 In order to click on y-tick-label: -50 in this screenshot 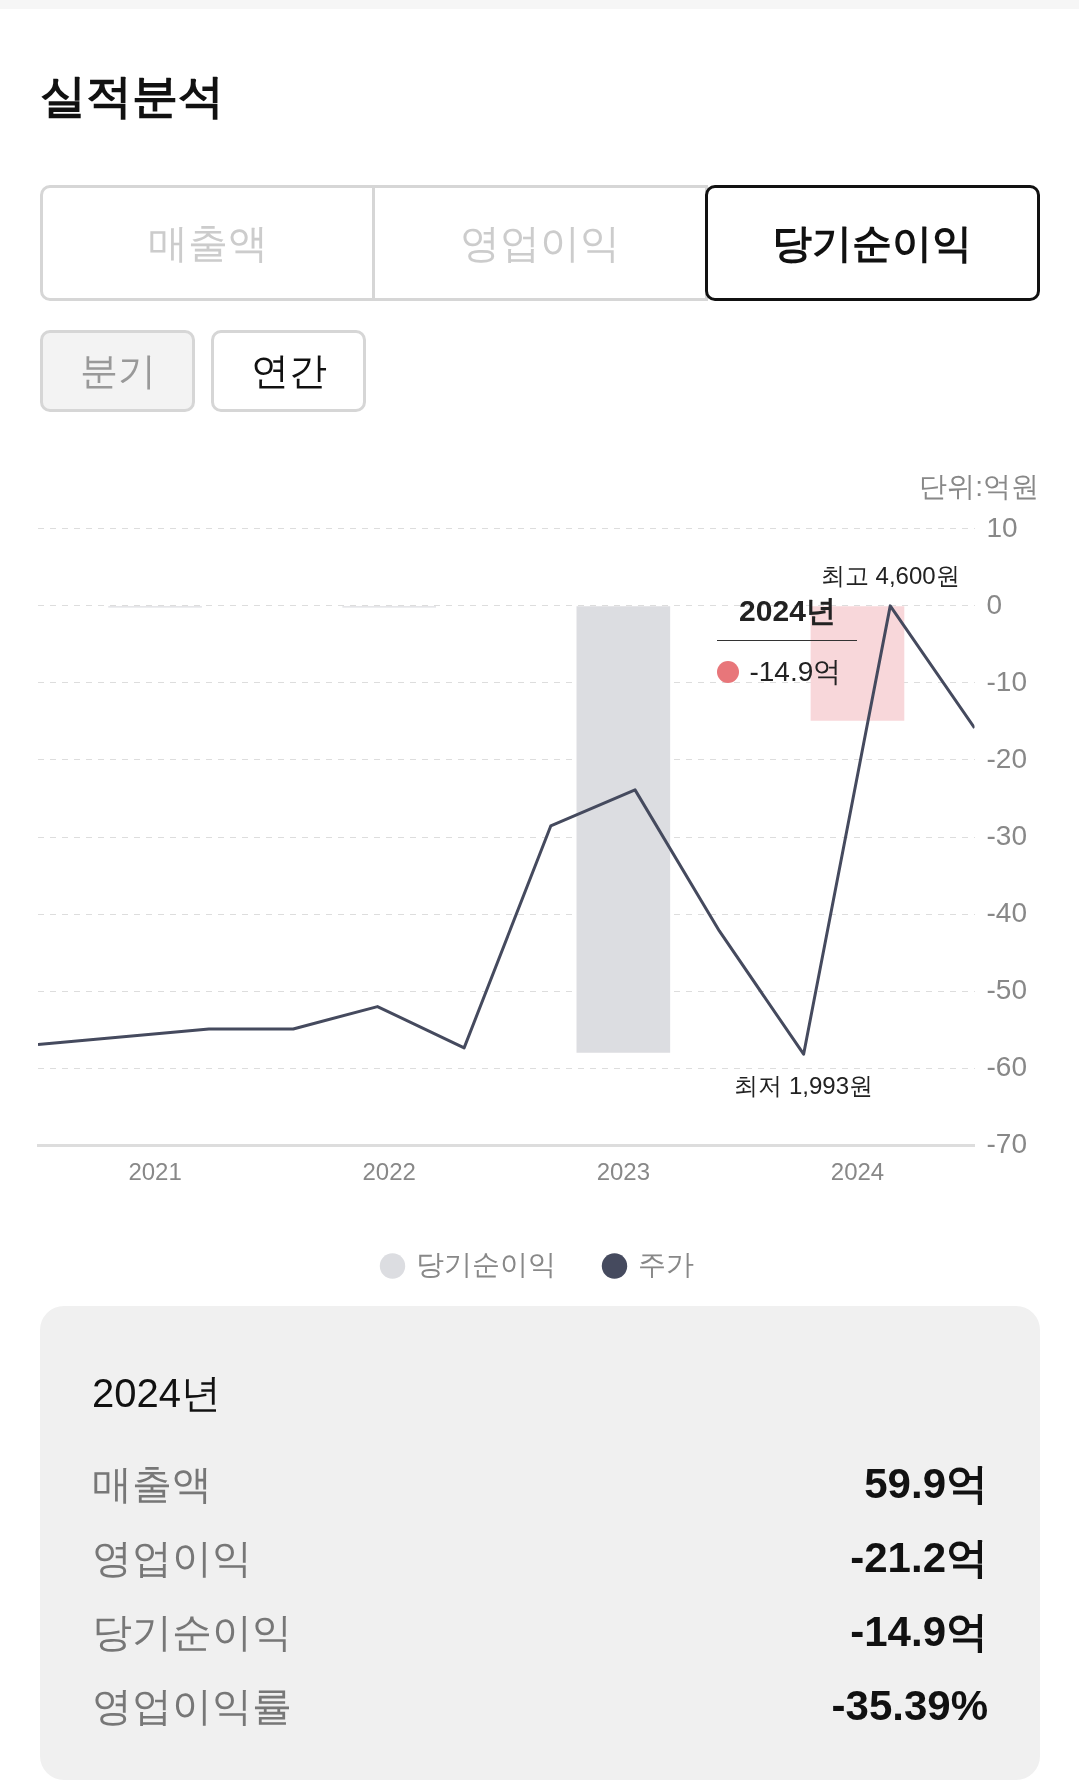, I will do `click(1006, 989)`.